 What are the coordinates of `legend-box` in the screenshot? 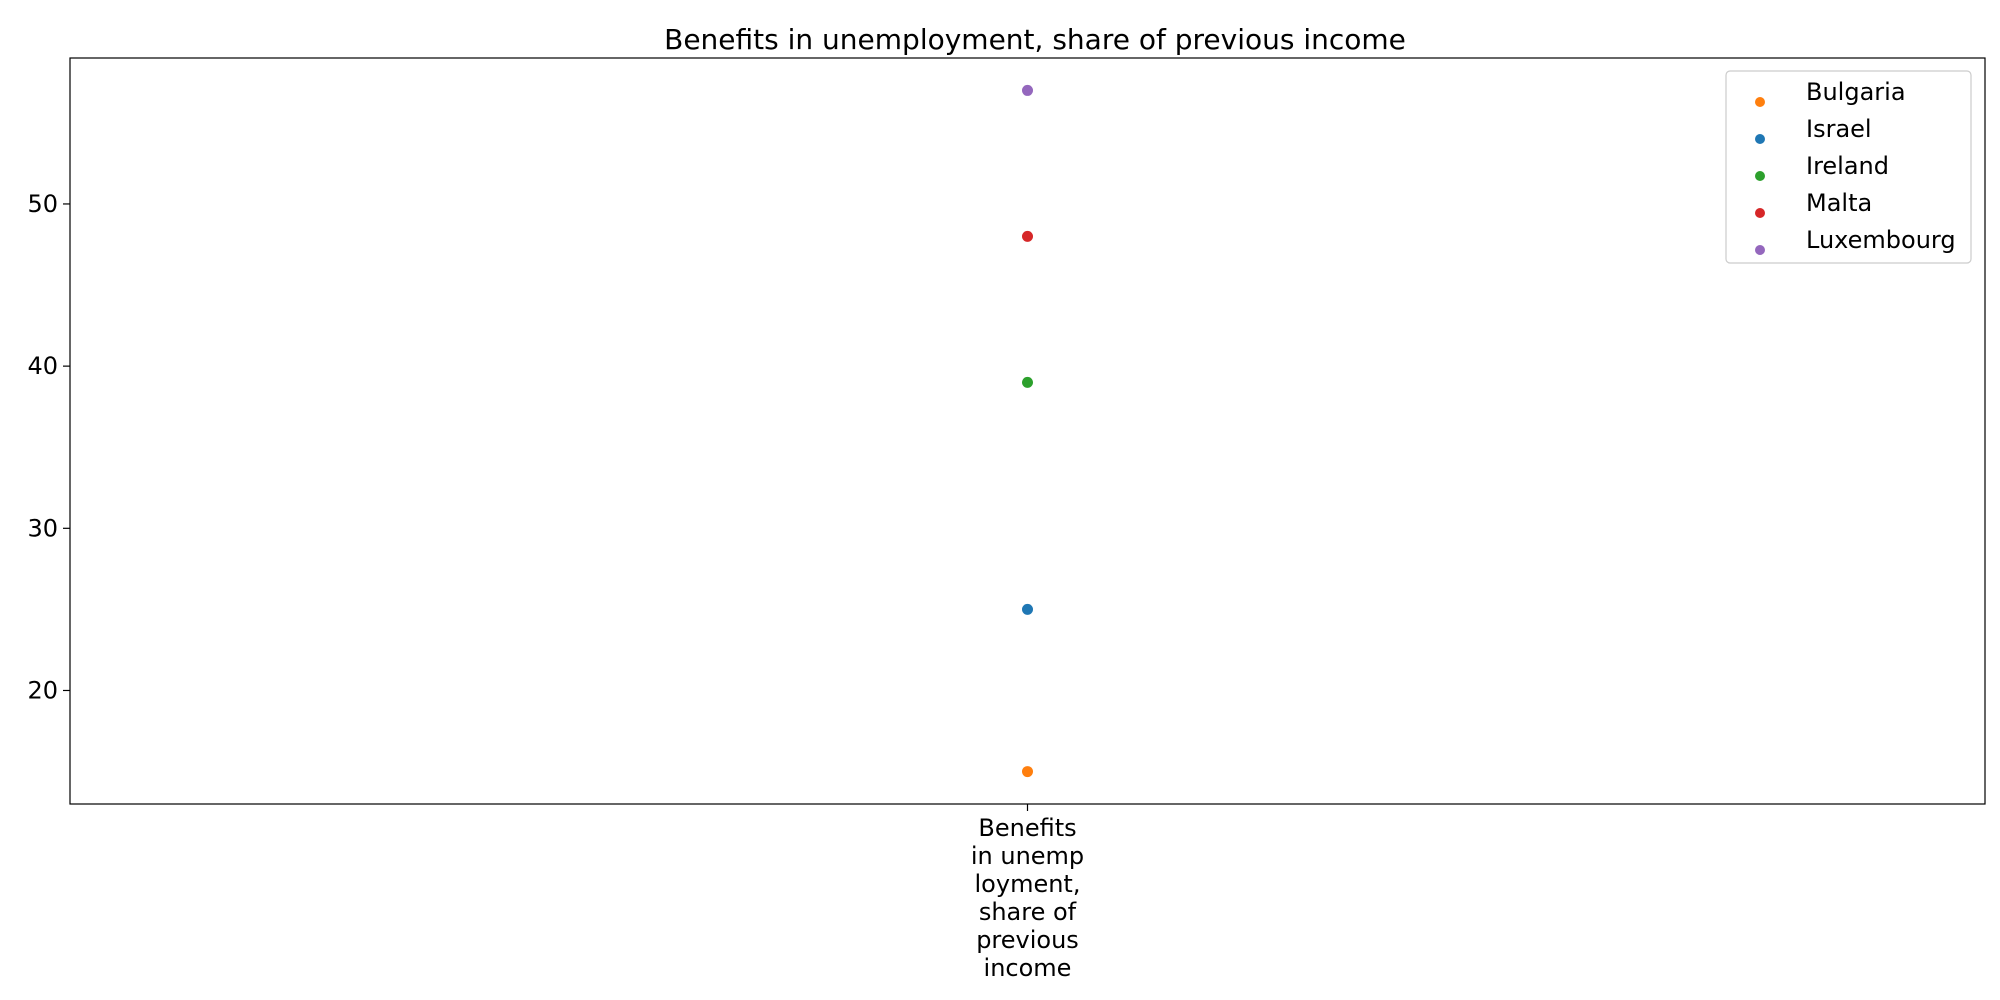 It's located at (1848, 167).